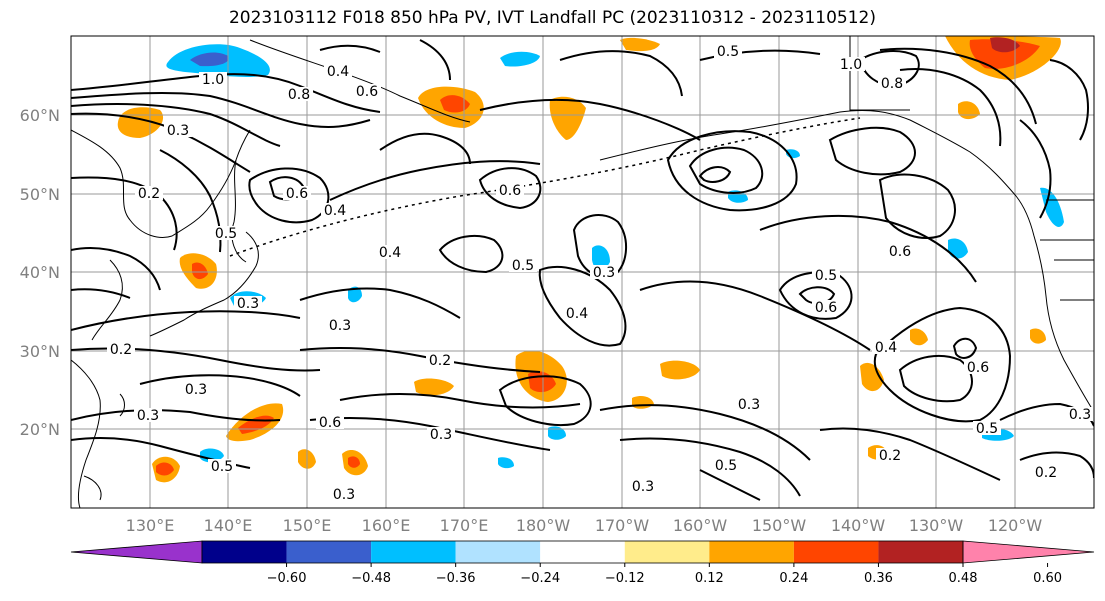 The height and width of the screenshot is (601, 1105). I want to click on latitude-label: 50°N, so click(40, 194).